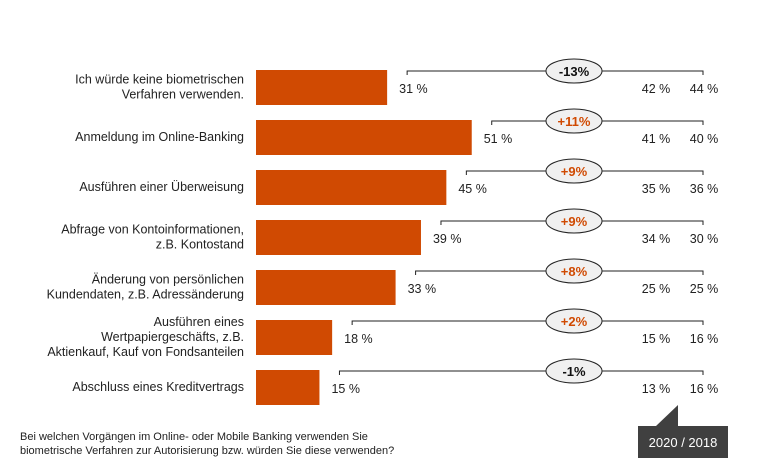 The height and width of the screenshot is (468, 761). I want to click on difference-label: -1%, so click(574, 371).